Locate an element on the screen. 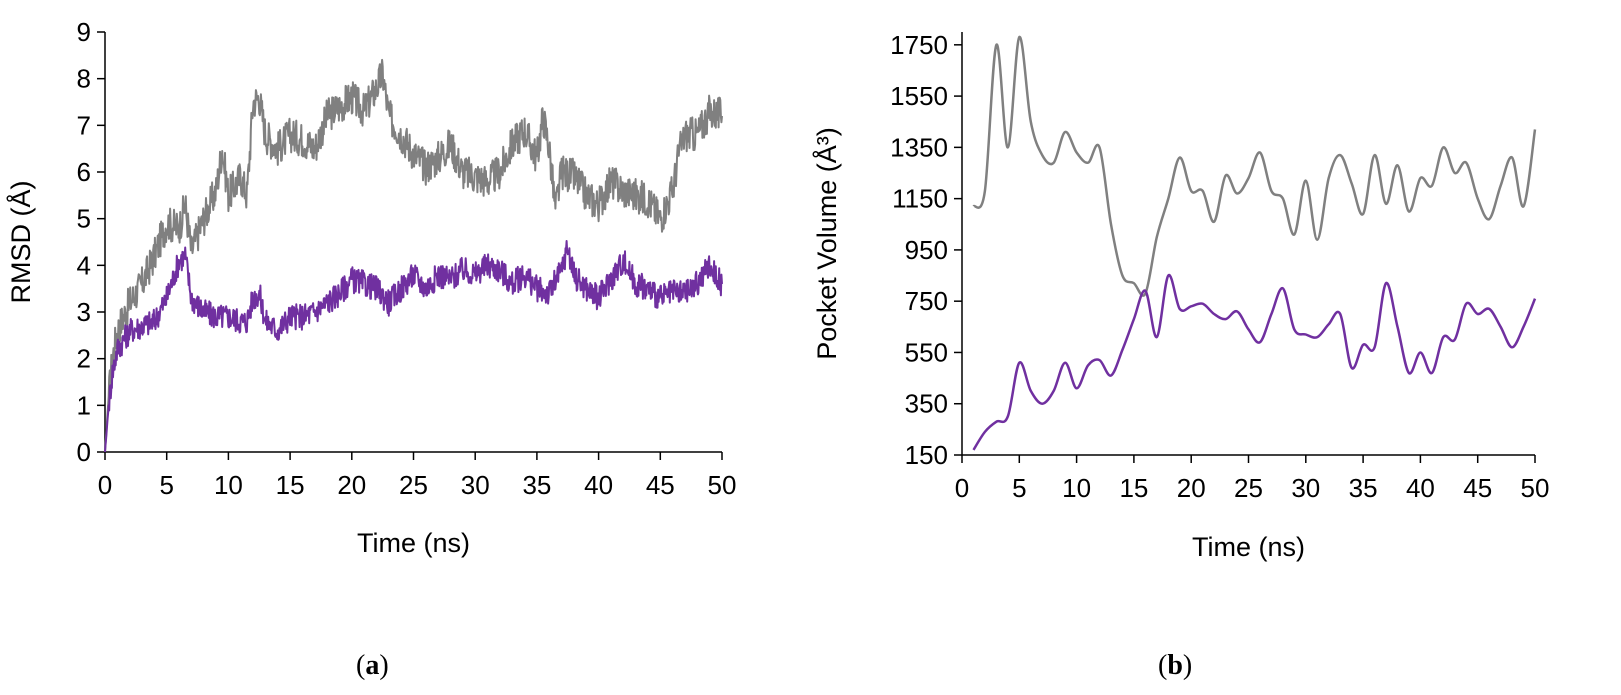  y-tick-label: 9 is located at coordinates (84, 32).